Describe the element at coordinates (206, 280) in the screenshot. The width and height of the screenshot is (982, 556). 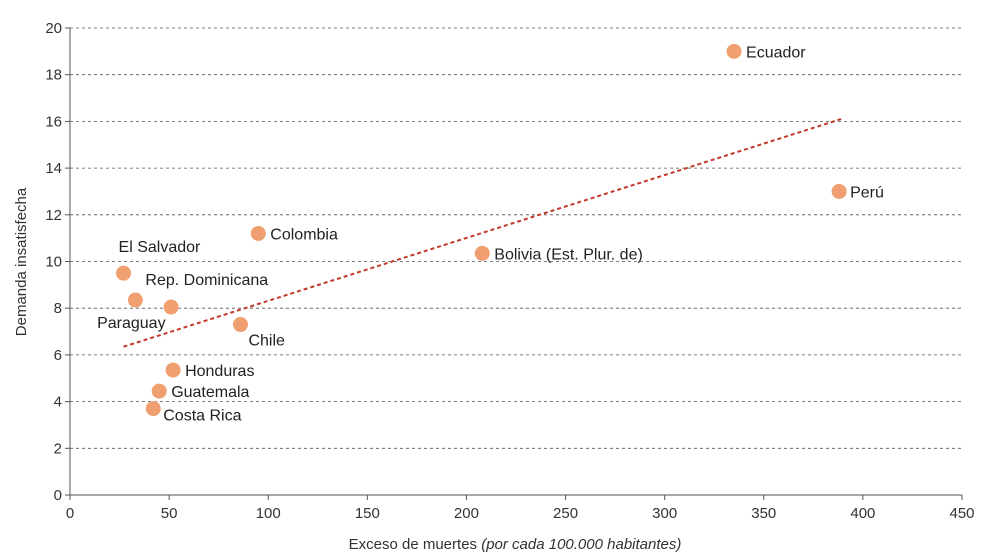
I see `point-label: Rep. Dominicana` at that location.